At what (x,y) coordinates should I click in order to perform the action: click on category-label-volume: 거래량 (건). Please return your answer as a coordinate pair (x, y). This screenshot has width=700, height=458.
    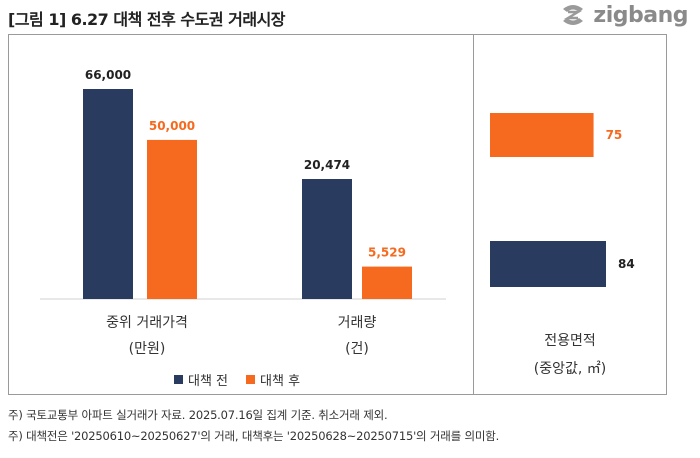
    Looking at the image, I should click on (357, 335).